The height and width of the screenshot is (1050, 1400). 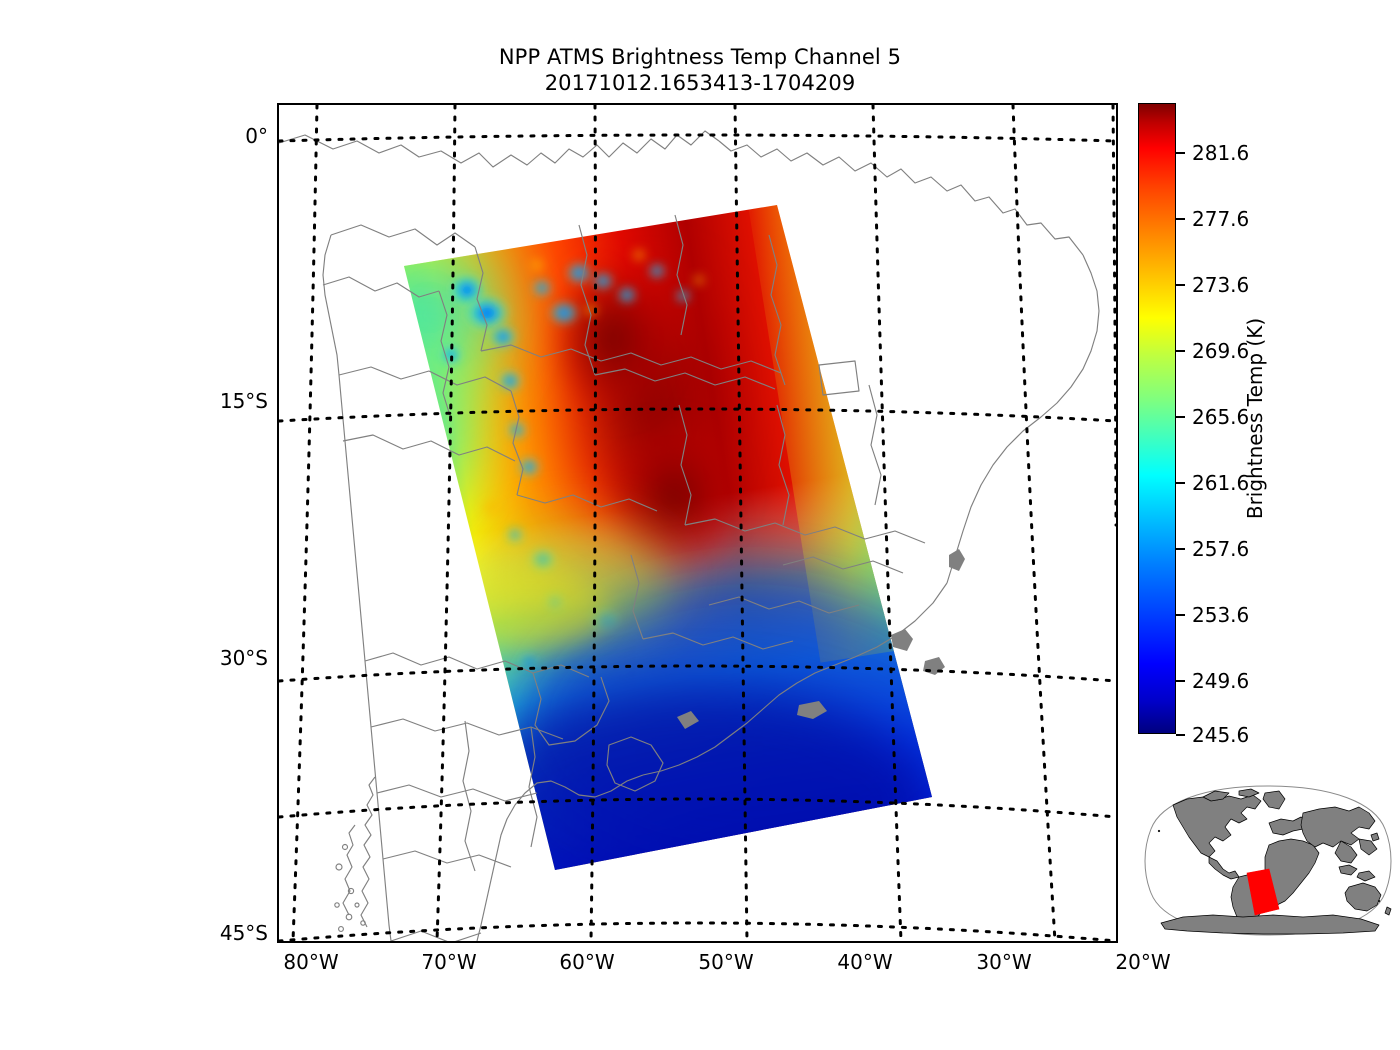 What do you see at coordinates (700, 83) in the screenshot?
I see `title-line-2: 20171012.1653413-1704209` at bounding box center [700, 83].